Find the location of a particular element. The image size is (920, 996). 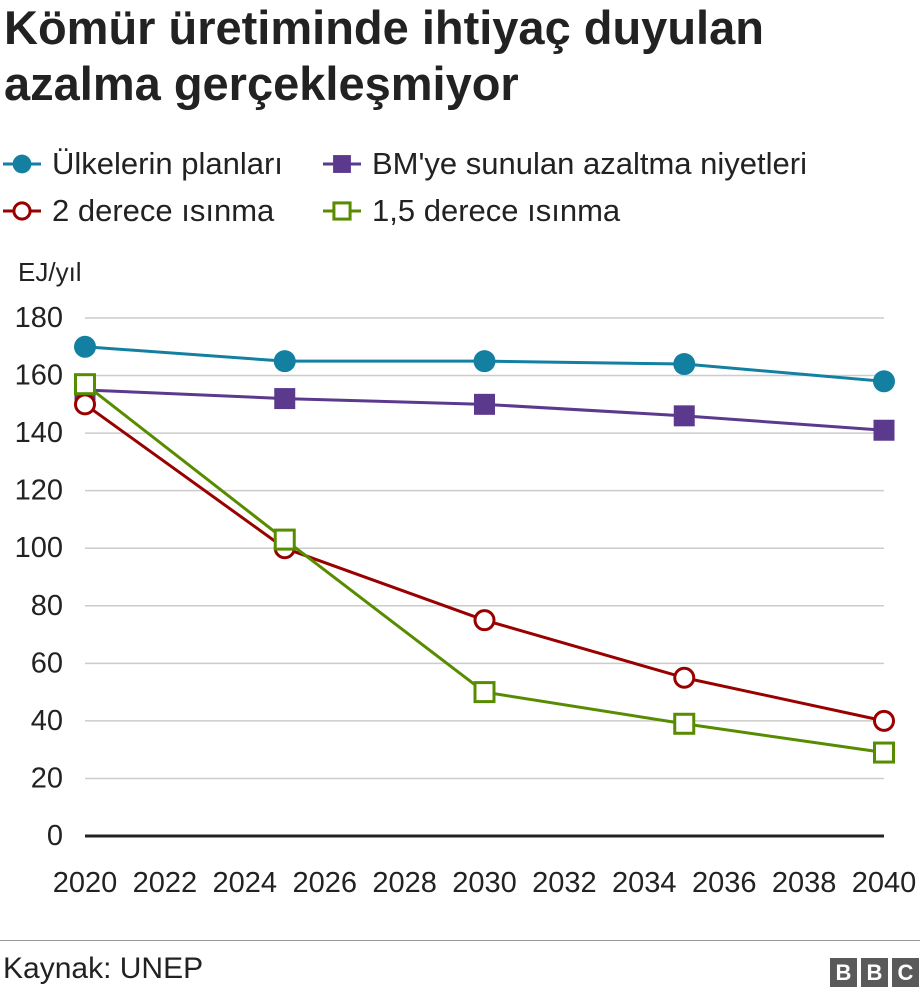

source-text: Kaynak: UNEP is located at coordinates (103, 968).